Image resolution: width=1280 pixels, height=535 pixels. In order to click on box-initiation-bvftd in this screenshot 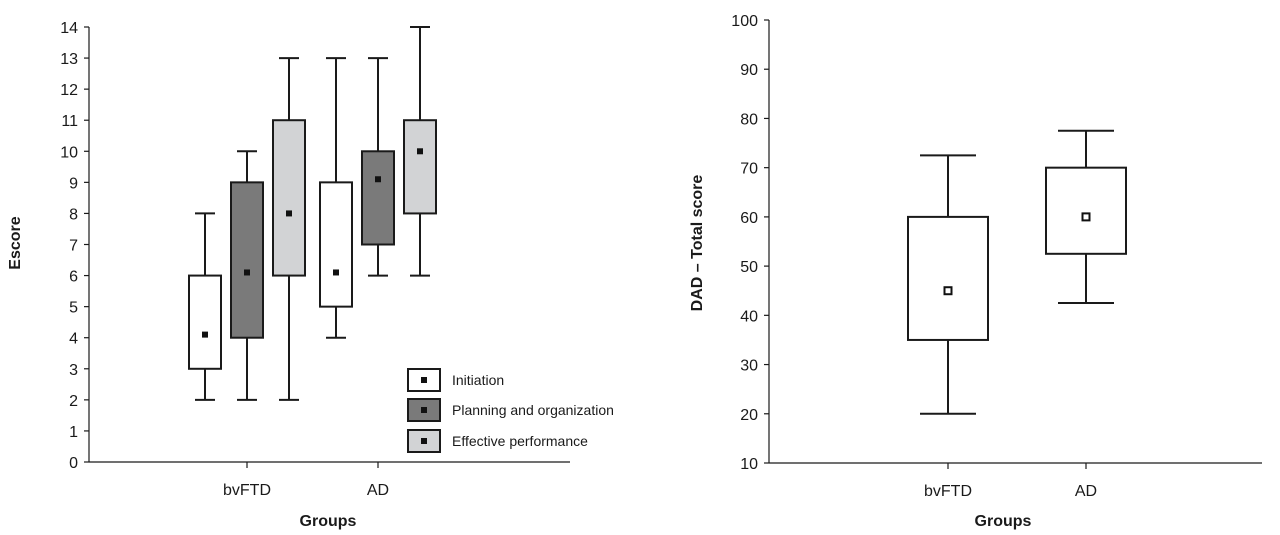, I will do `click(205, 306)`.